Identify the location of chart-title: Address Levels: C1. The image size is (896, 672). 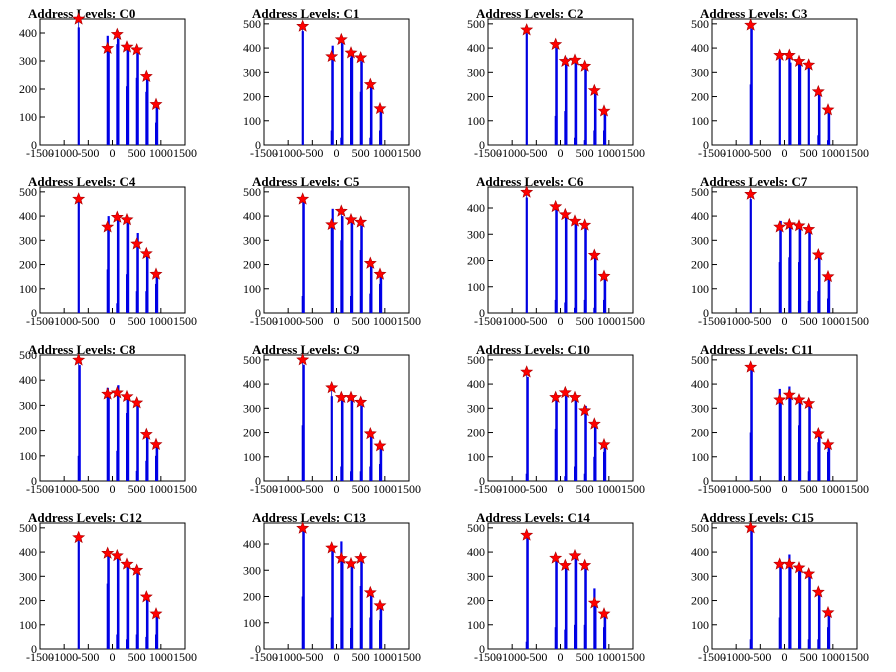
(305, 13).